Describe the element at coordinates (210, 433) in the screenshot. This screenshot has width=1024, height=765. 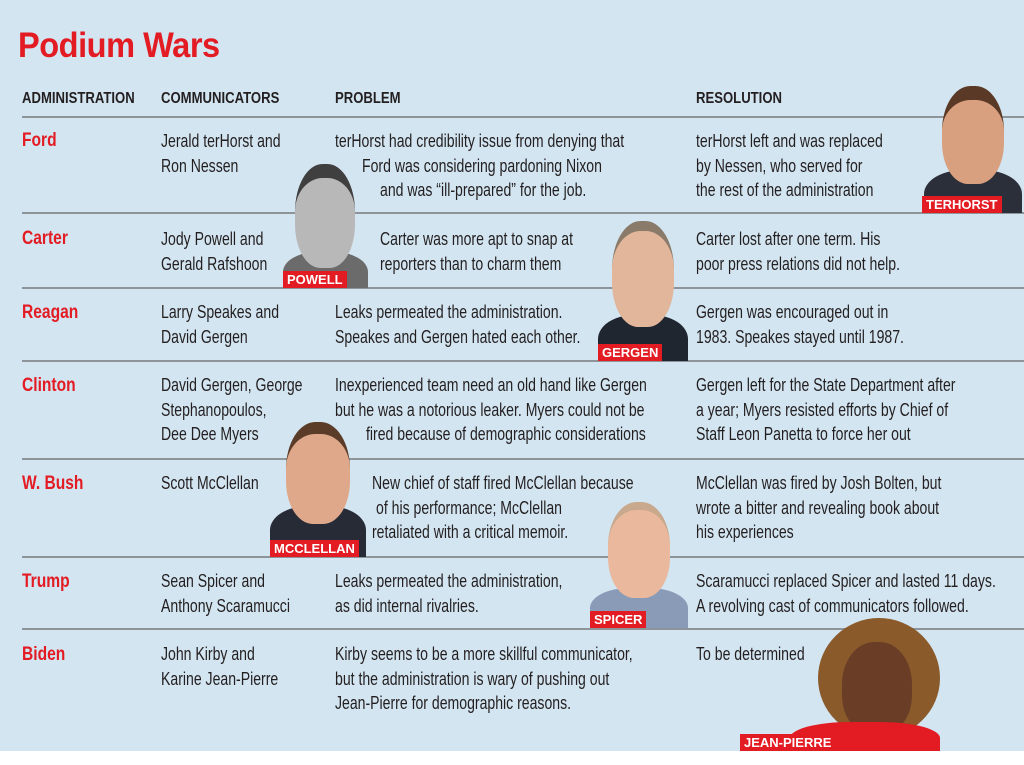
I see `text-line: Dee Dee Myers` at that location.